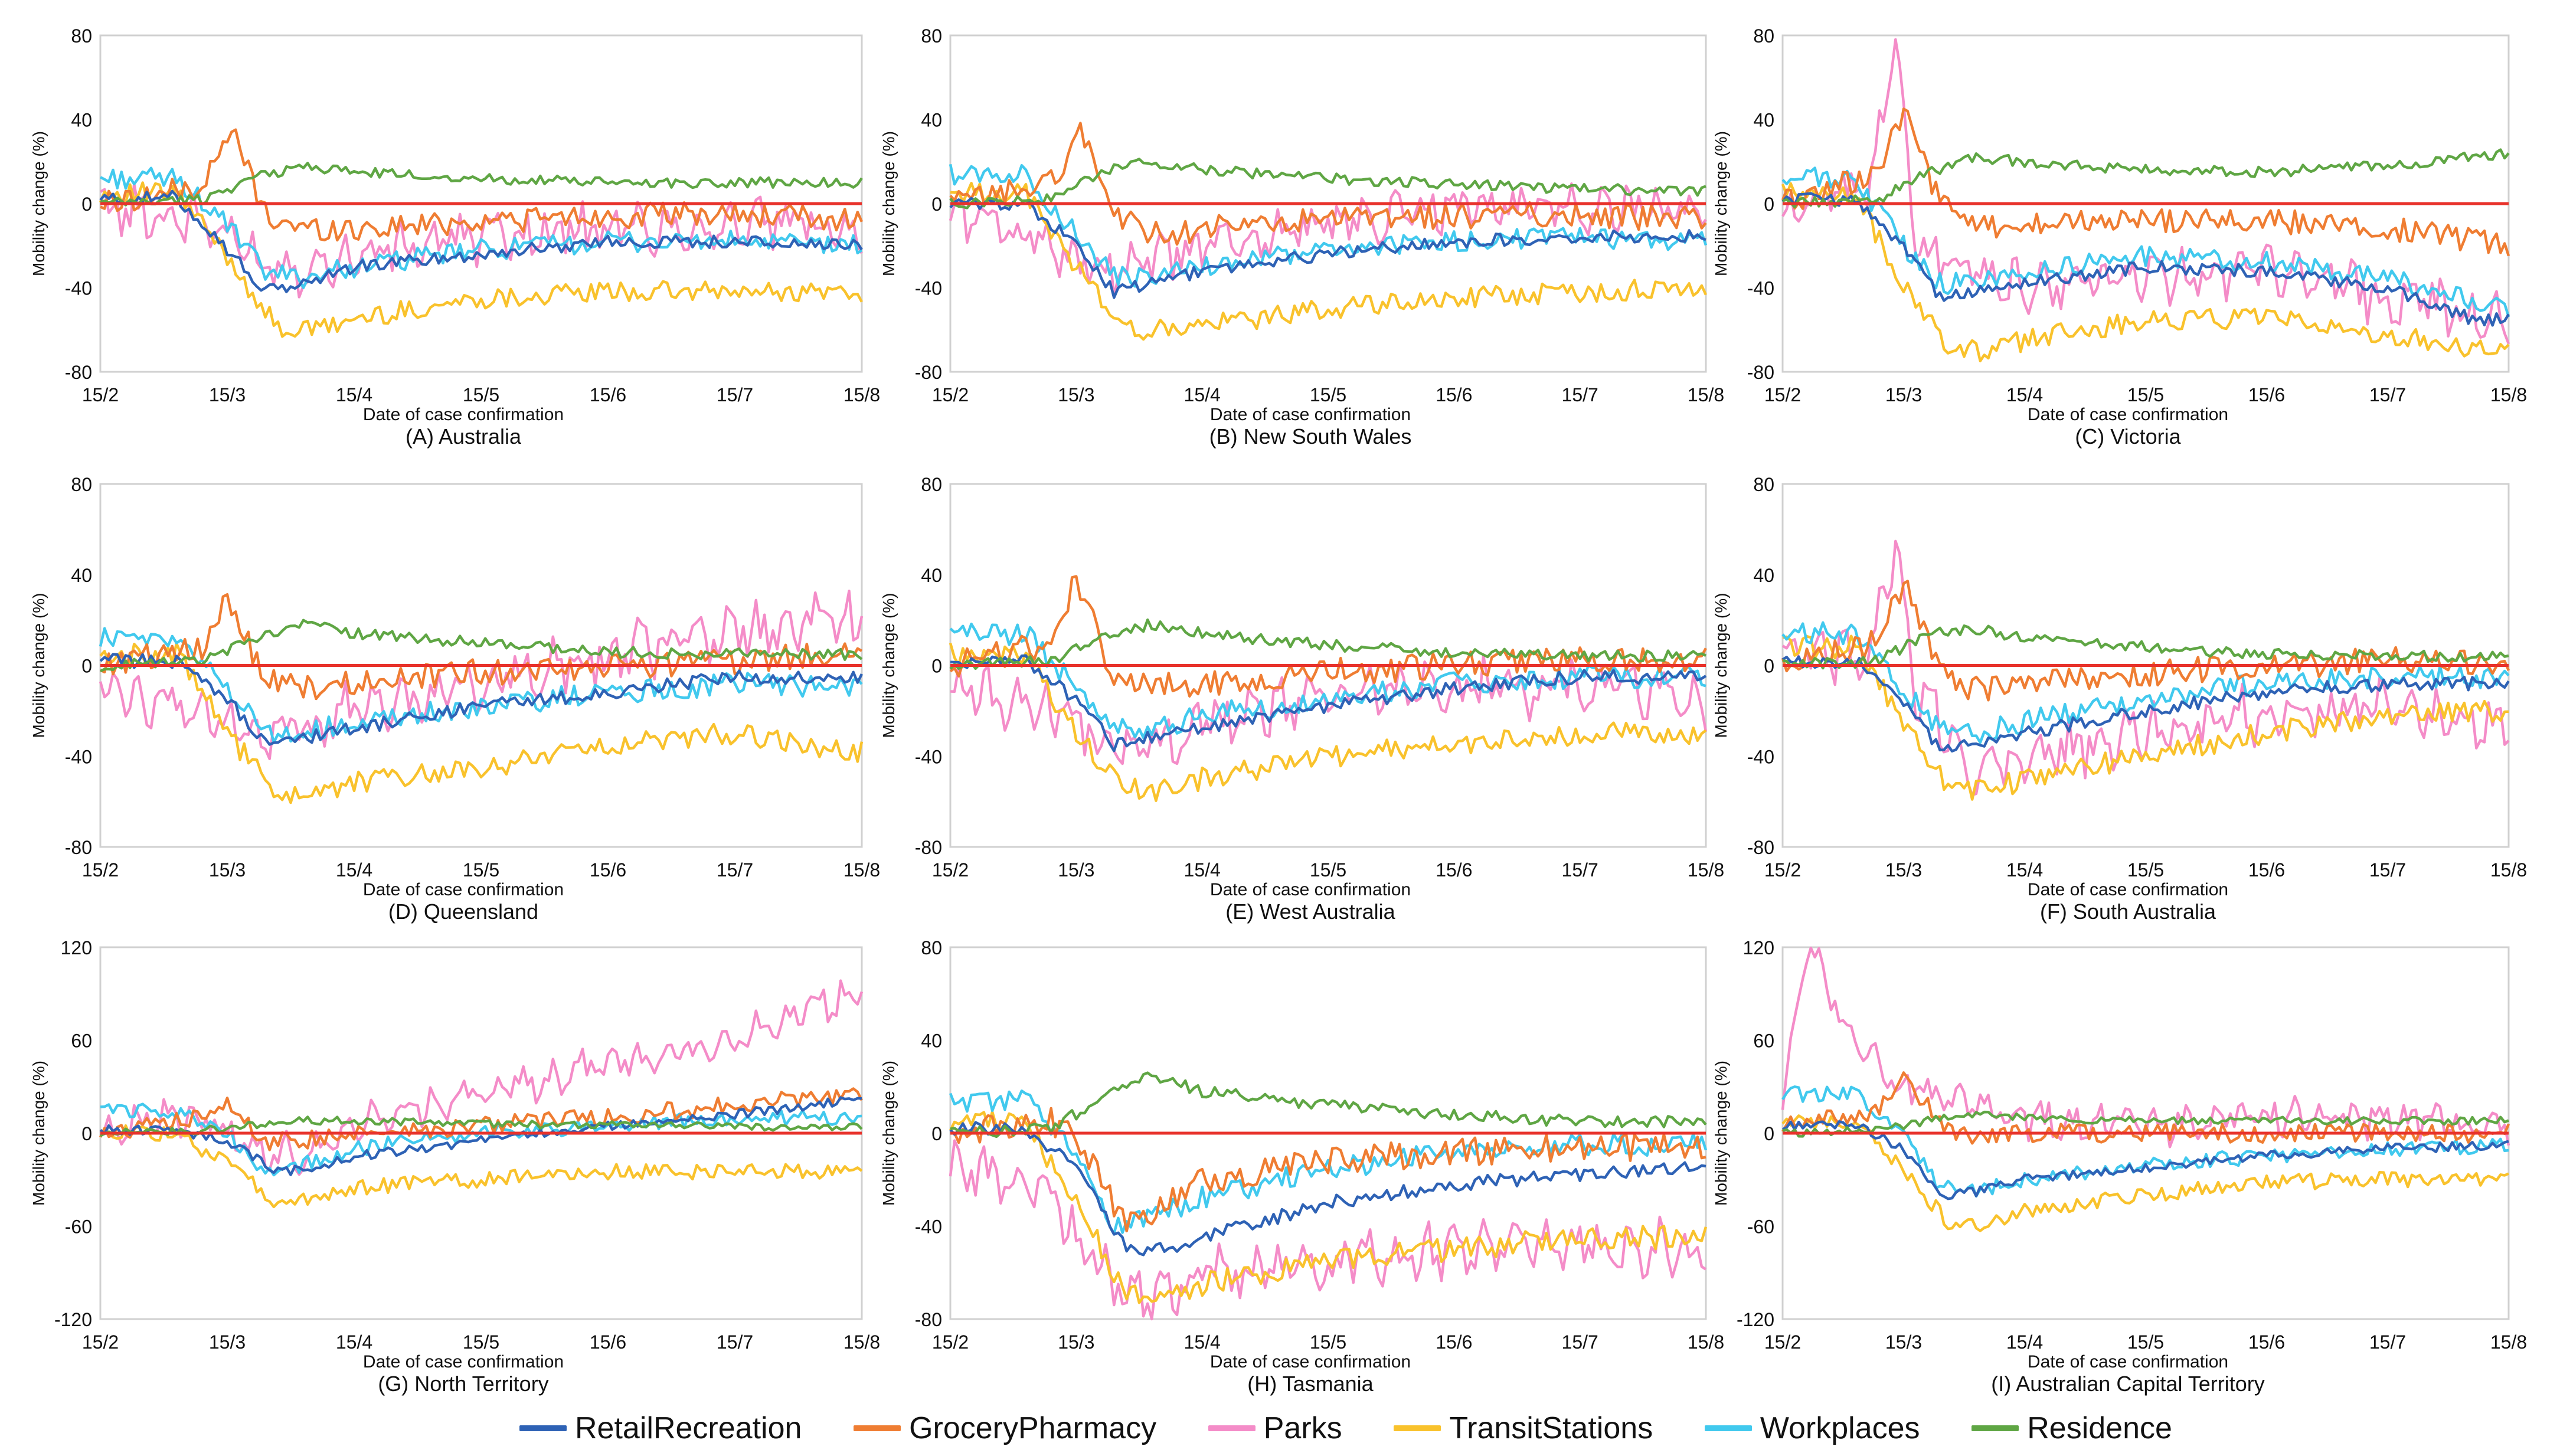  I want to click on x-tick-i-2: 15/4, so click(2024, 1342).